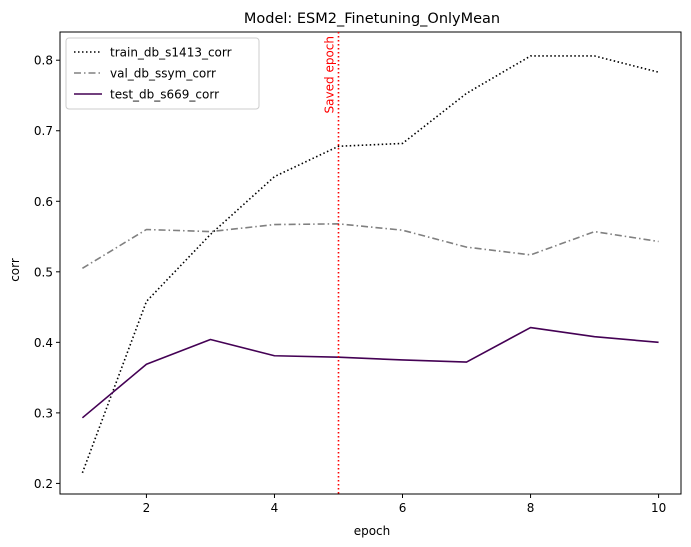  I want to click on y-tick-label: 0.8, so click(43, 61).